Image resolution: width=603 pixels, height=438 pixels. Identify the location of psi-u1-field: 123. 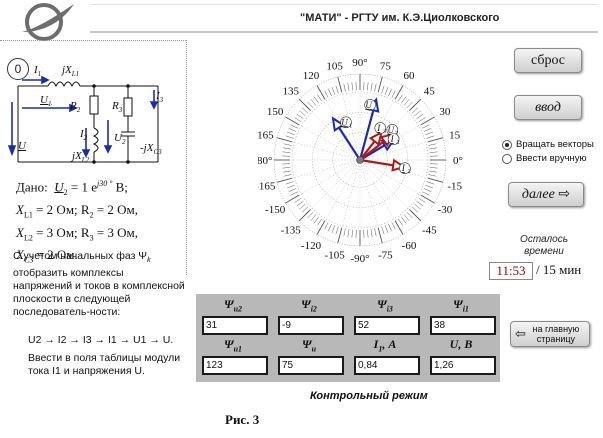
(235, 365).